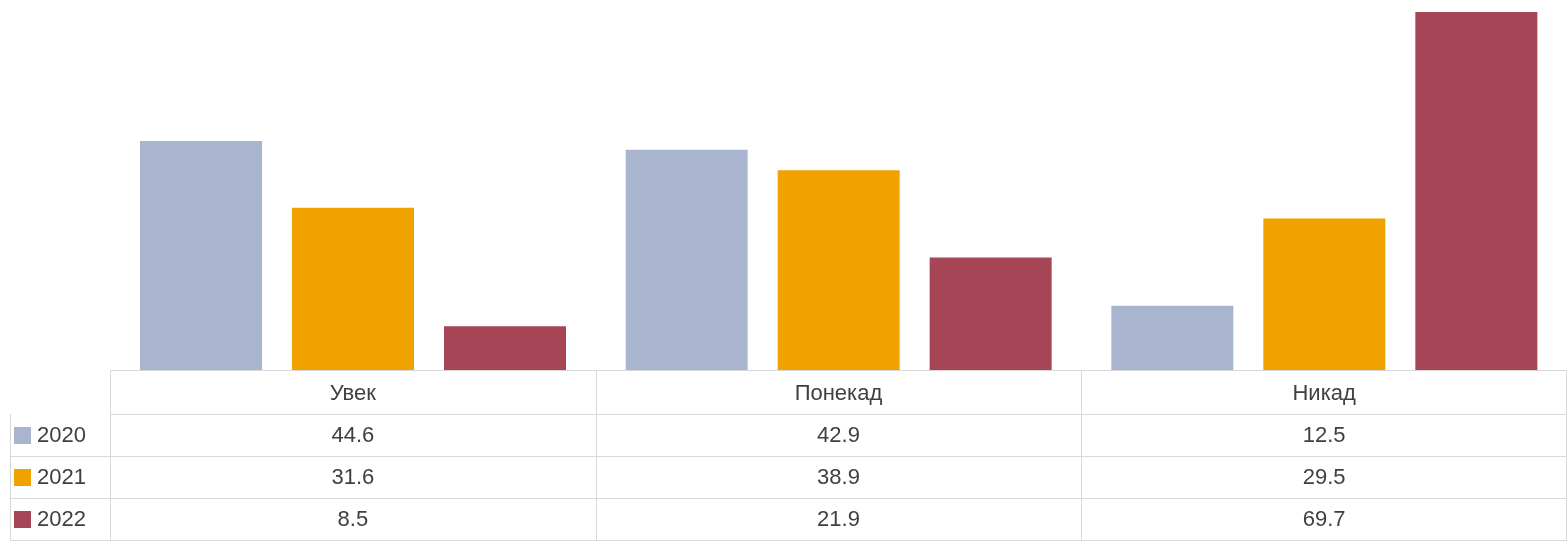 Image resolution: width=1567 pixels, height=544 pixels. Describe the element at coordinates (352, 393) in the screenshot. I see `x-tick-label: Увек` at that location.